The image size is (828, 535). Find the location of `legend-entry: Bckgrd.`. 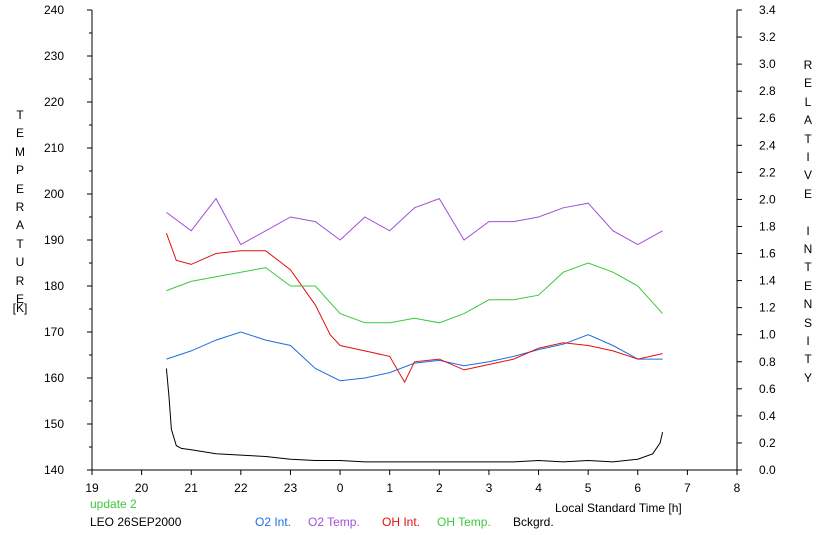

legend-entry: Bckgrd. is located at coordinates (533, 522).